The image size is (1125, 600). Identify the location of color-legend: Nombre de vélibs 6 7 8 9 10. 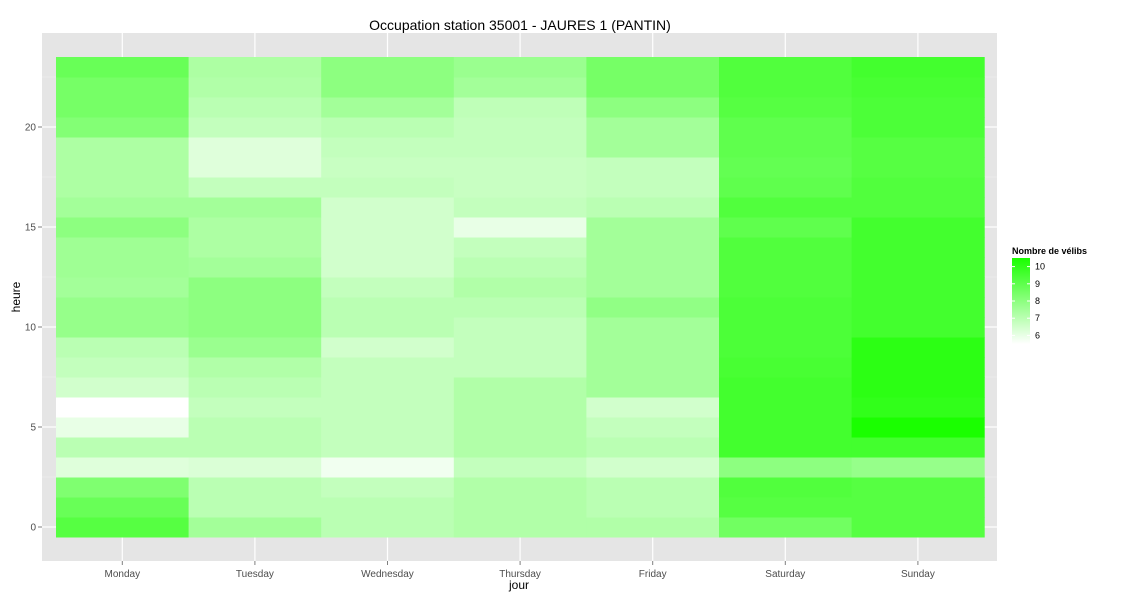
(1049, 295).